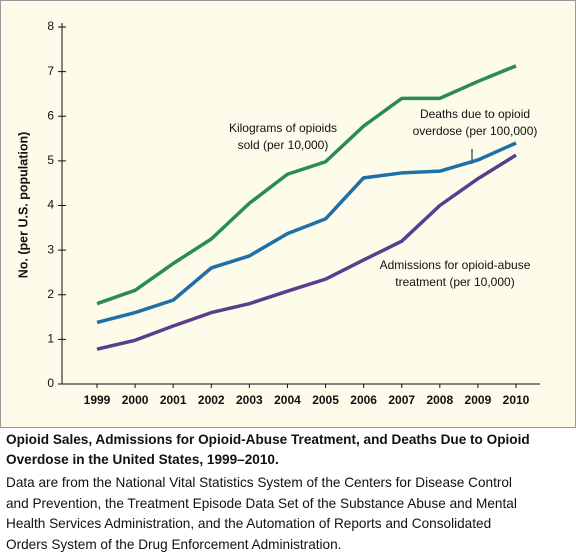  What do you see at coordinates (363, 400) in the screenshot?
I see `x-tick-label: 2006` at bounding box center [363, 400].